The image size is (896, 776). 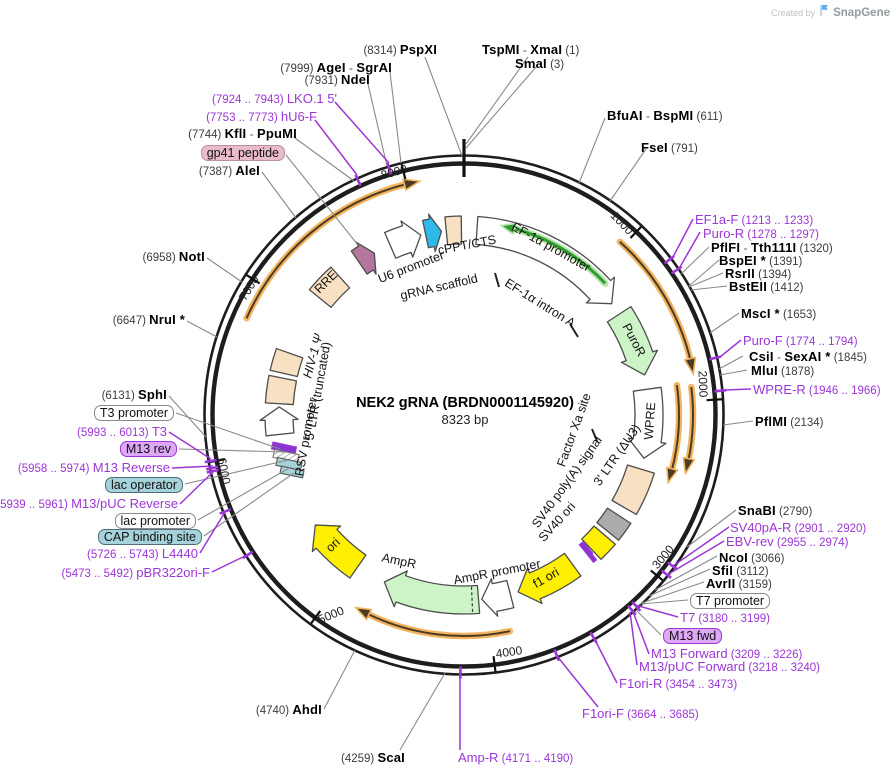 I want to click on label-ndei: (7931) NdeI, so click(x=337, y=79).